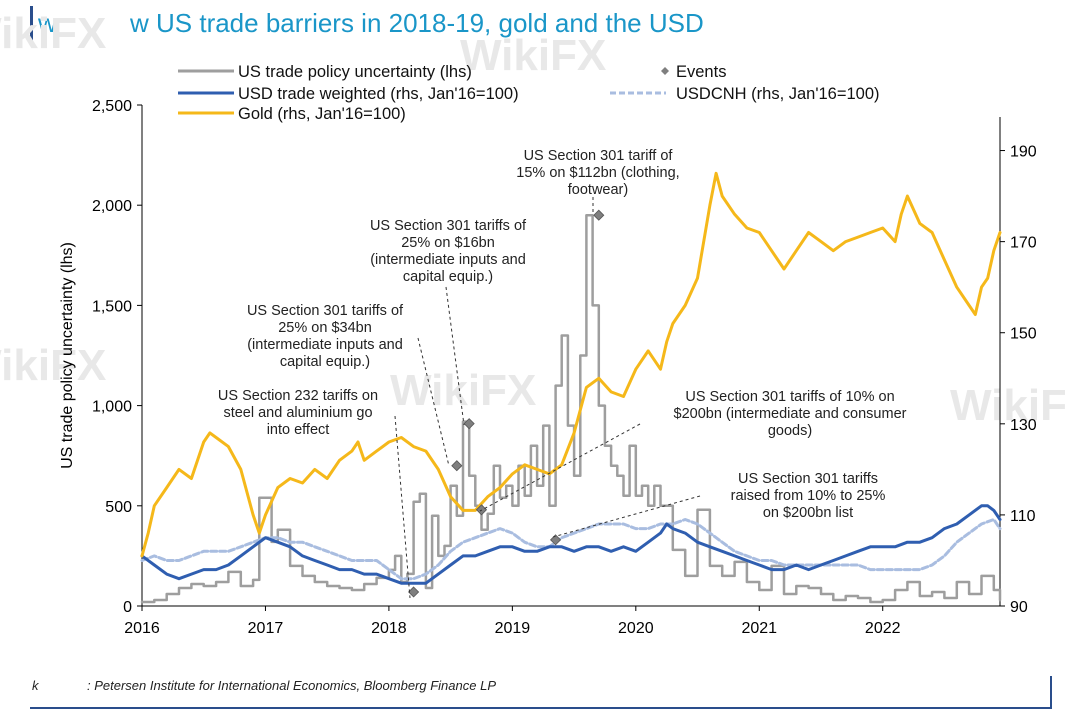 The width and height of the screenshot is (1065, 715). I want to click on annotation-text: US Section 232 tariffs on, so click(298, 396).